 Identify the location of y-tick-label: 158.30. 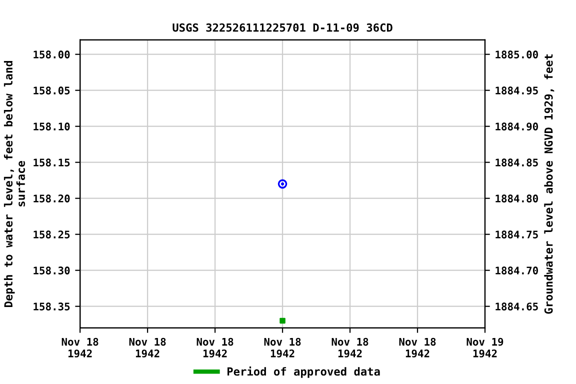
(52, 270).